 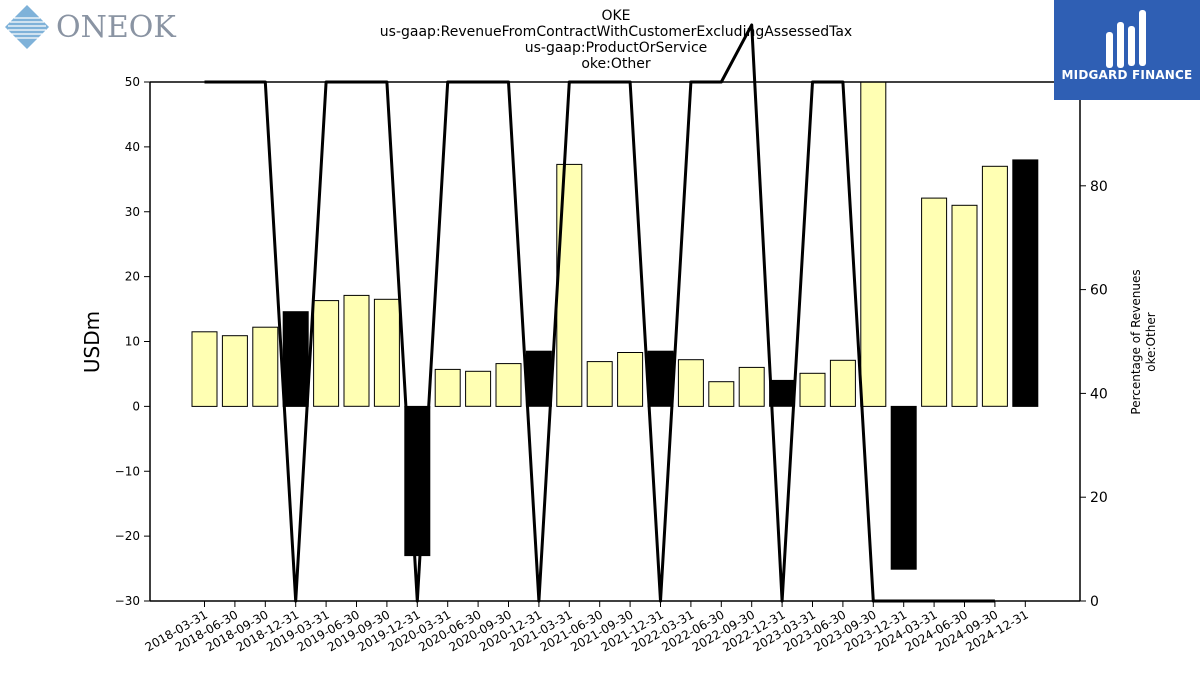 What do you see at coordinates (1094, 602) in the screenshot?
I see `y2-tick-label: 0` at bounding box center [1094, 602].